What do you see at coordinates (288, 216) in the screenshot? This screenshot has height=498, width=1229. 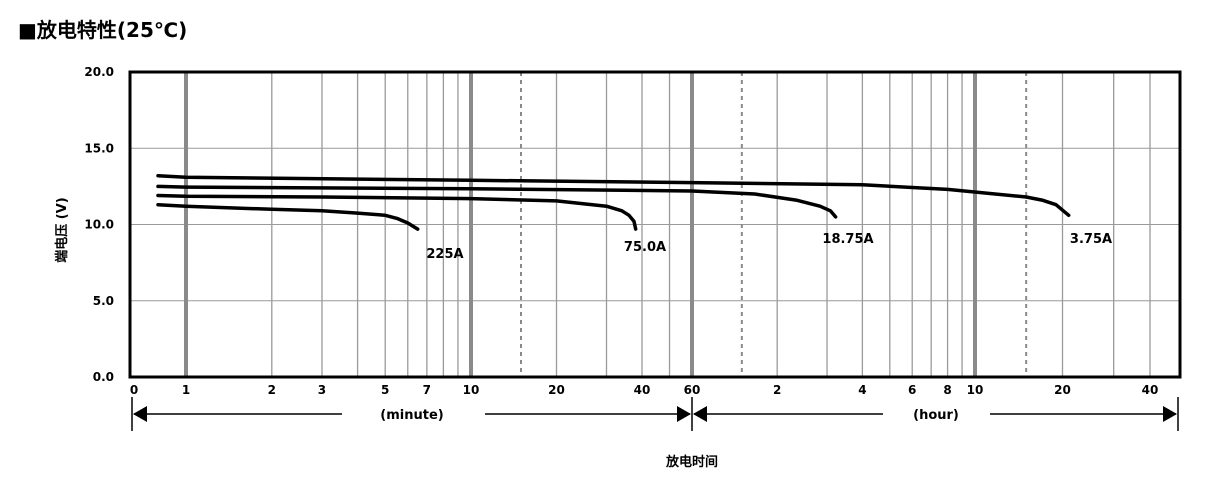 I see `curve-225a` at bounding box center [288, 216].